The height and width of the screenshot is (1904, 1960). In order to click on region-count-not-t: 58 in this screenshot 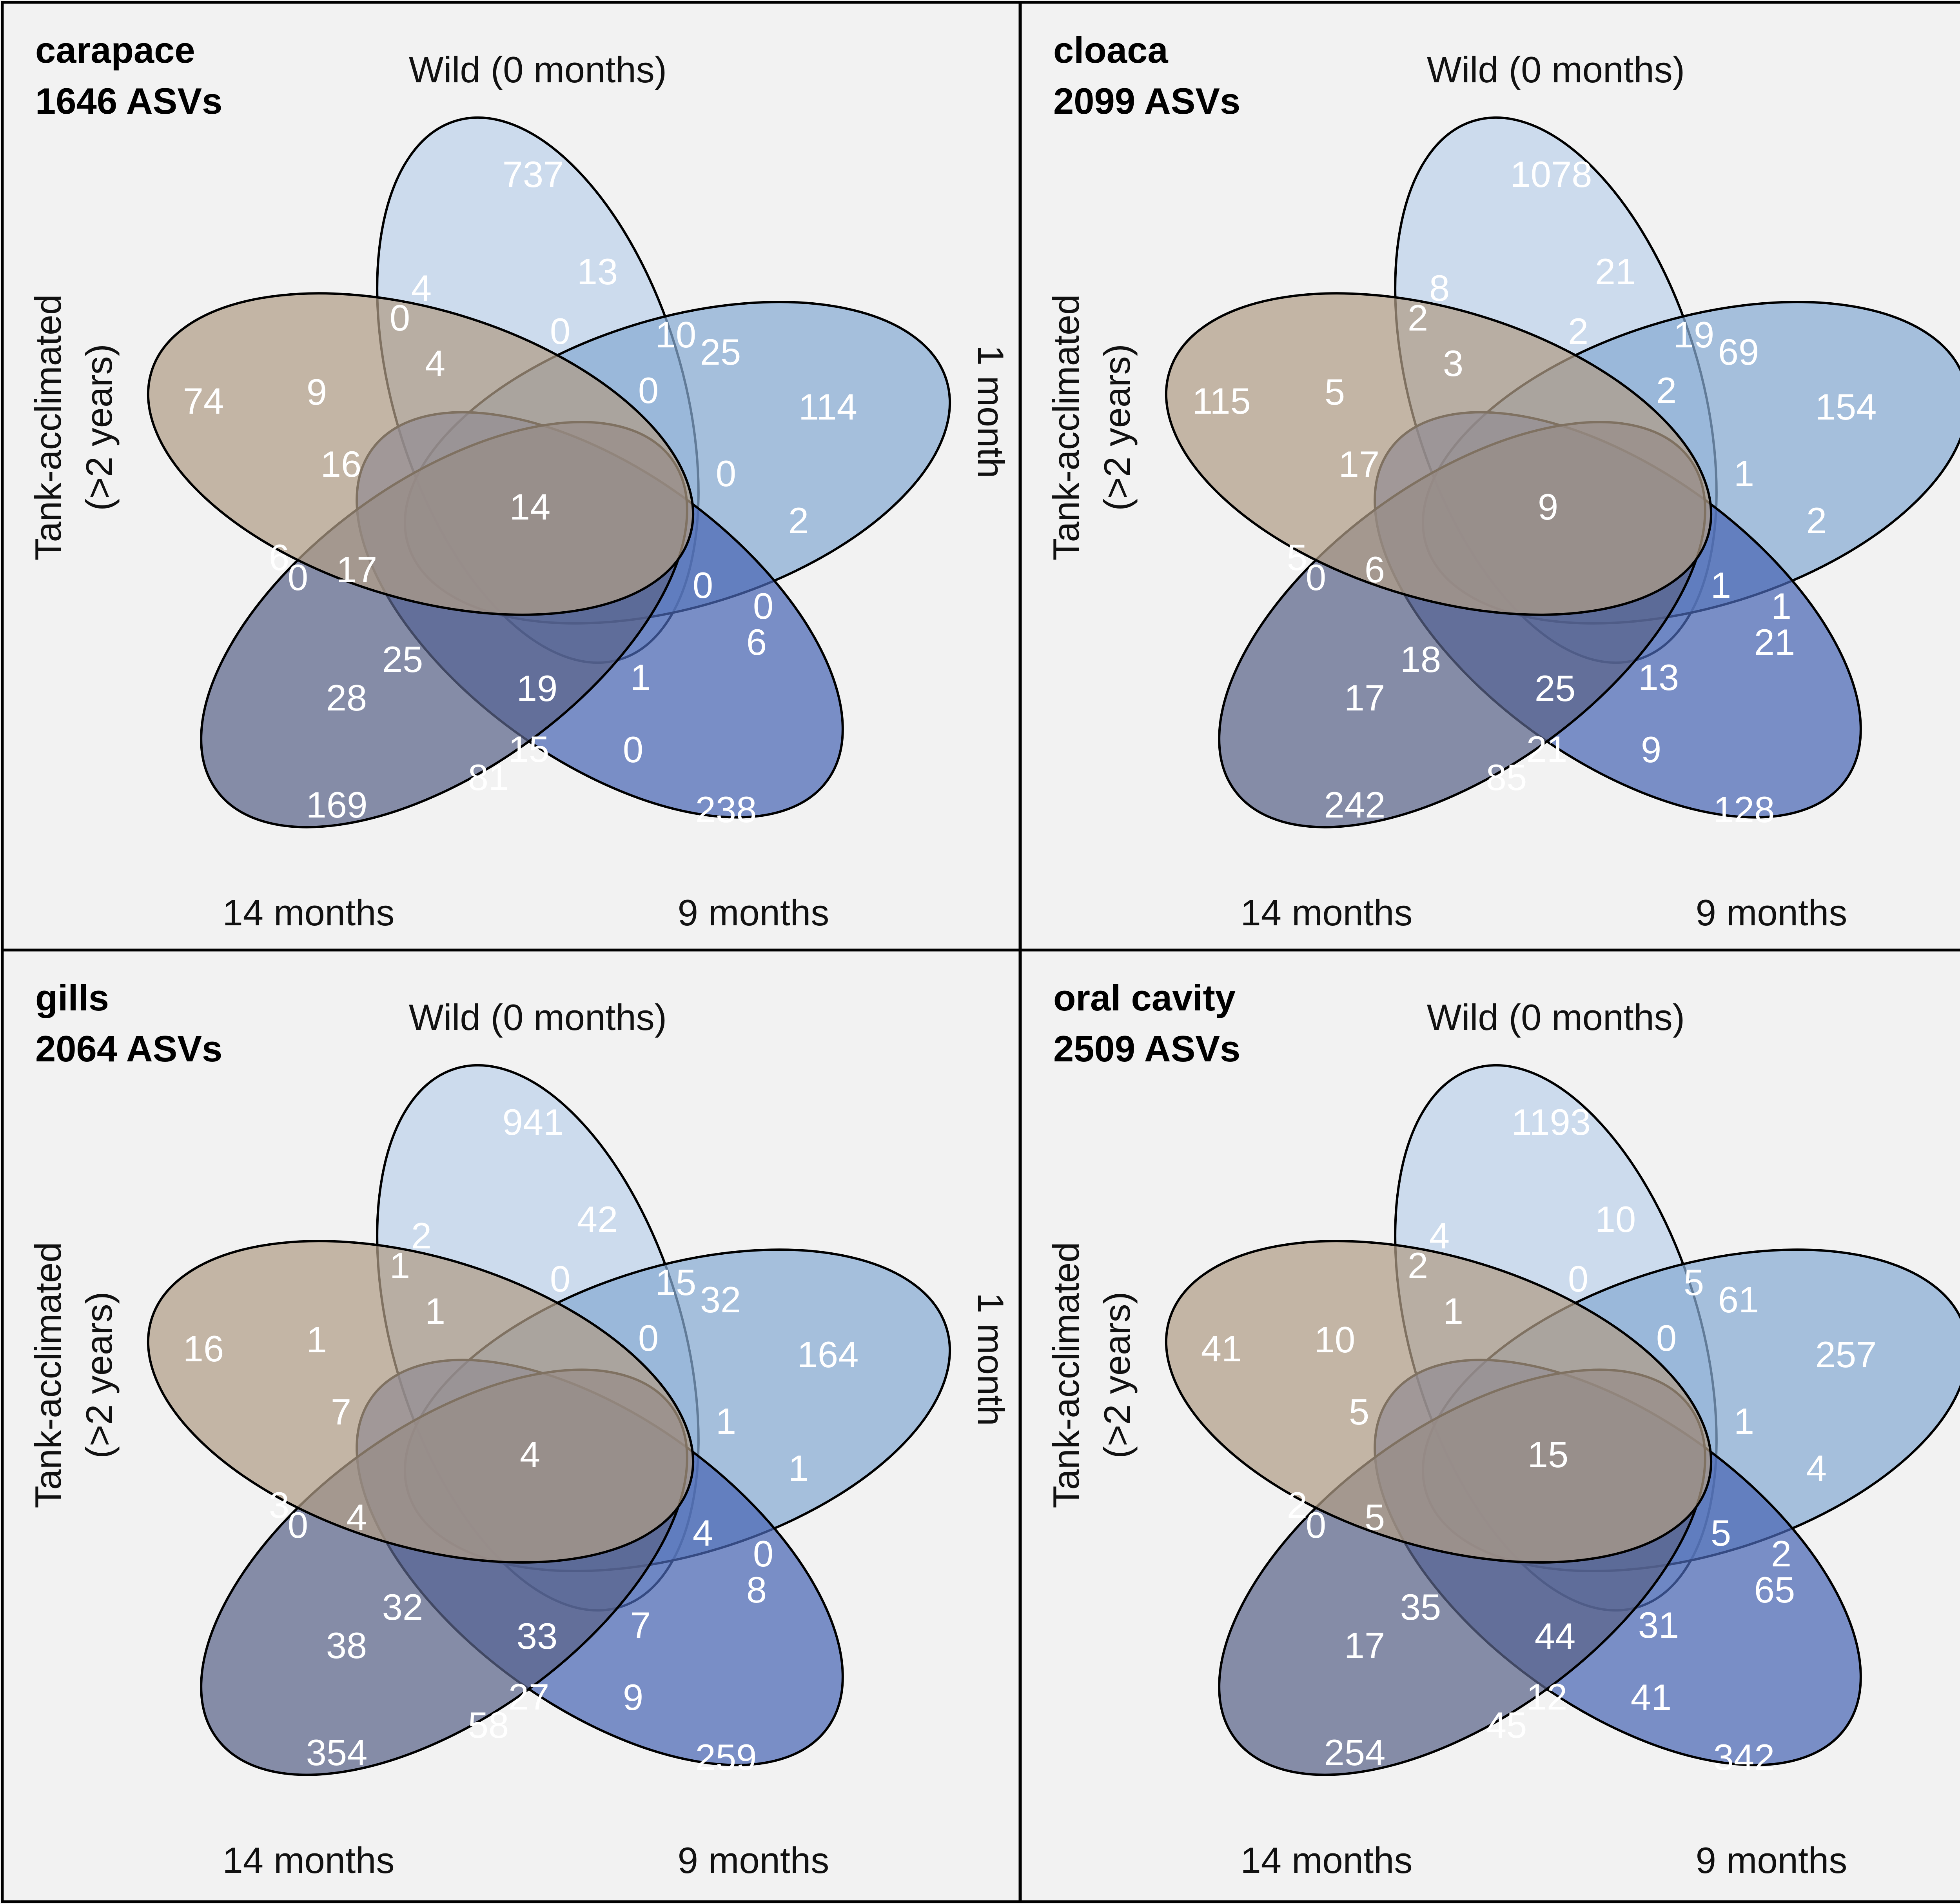, I will do `click(489, 1725)`.